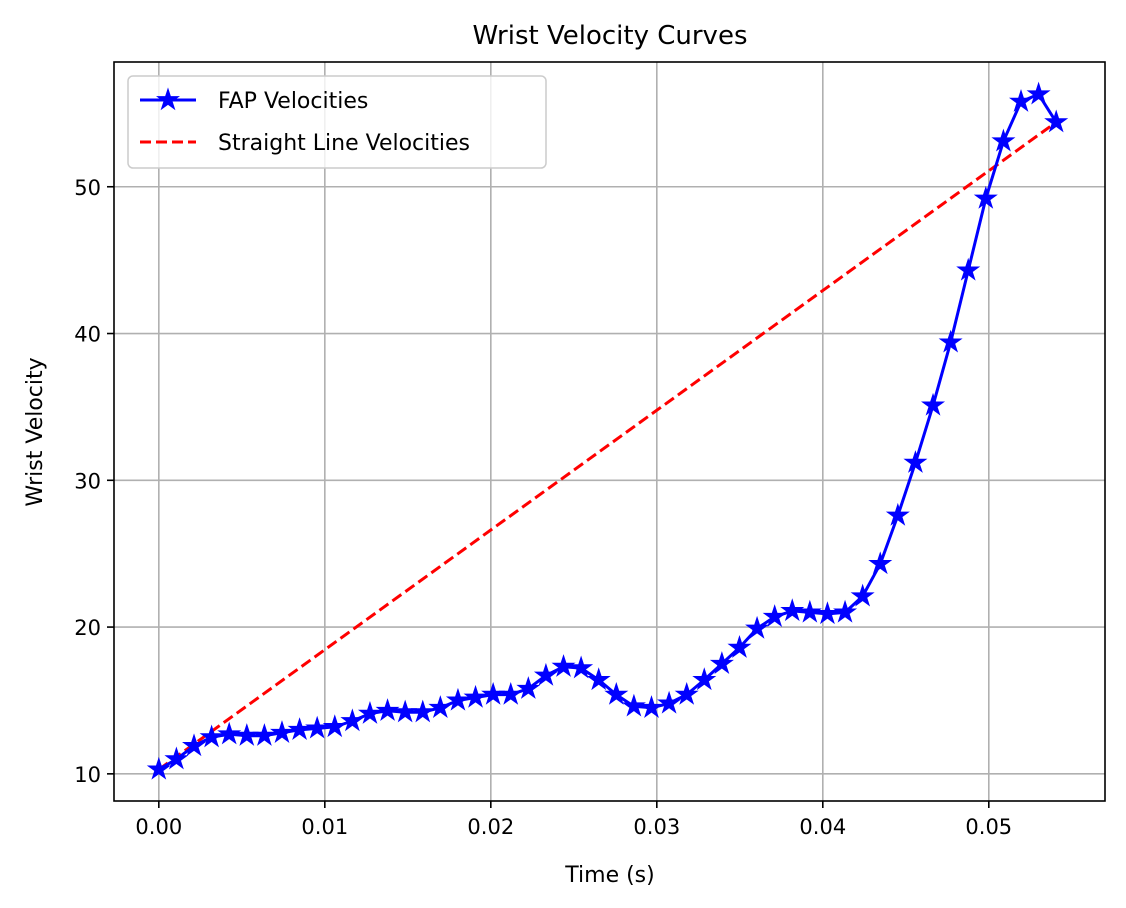 This screenshot has width=1126, height=908. I want to click on x-axis: 0.00 0.01 0.02 0.03 0.04 0.05, so click(573, 820).